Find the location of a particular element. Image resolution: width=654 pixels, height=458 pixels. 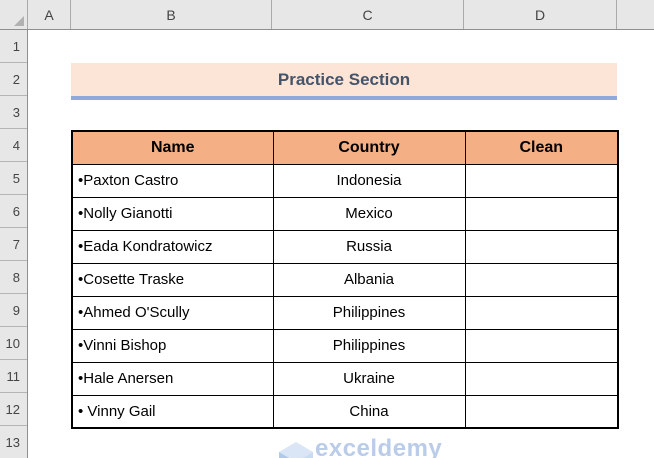

table-header-row: Name Country Clean is located at coordinates (345, 147).